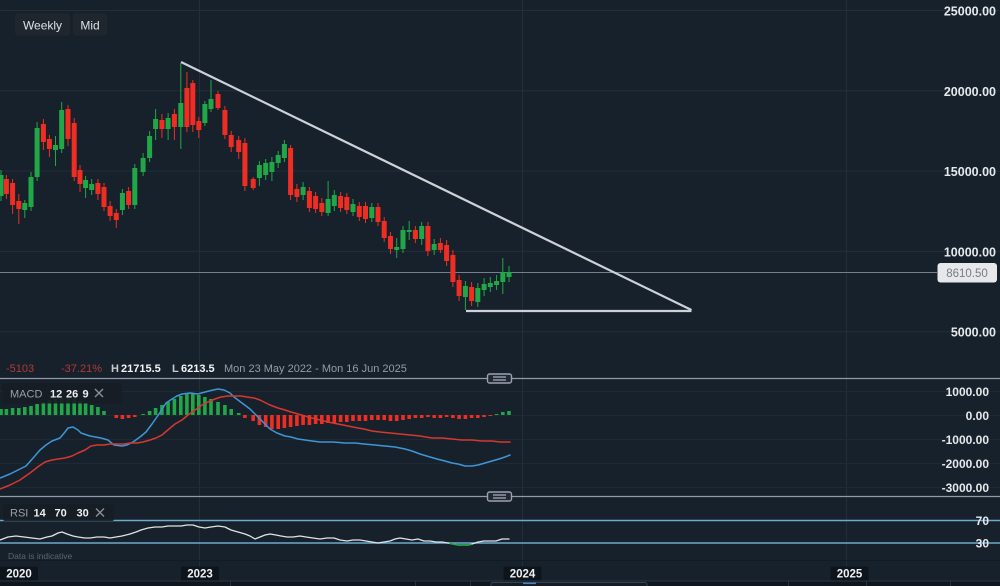 Image resolution: width=1000 pixels, height=586 pixels. I want to click on svg-text: 15000.00, so click(970, 172).